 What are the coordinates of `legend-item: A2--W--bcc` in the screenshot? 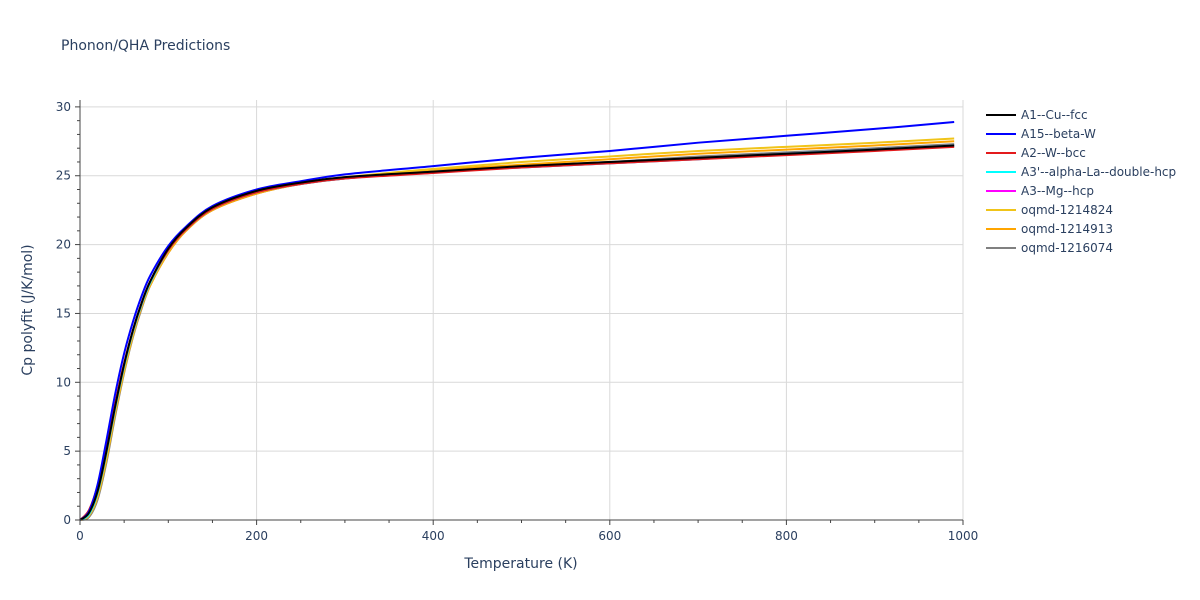 It's located at (1036, 153).